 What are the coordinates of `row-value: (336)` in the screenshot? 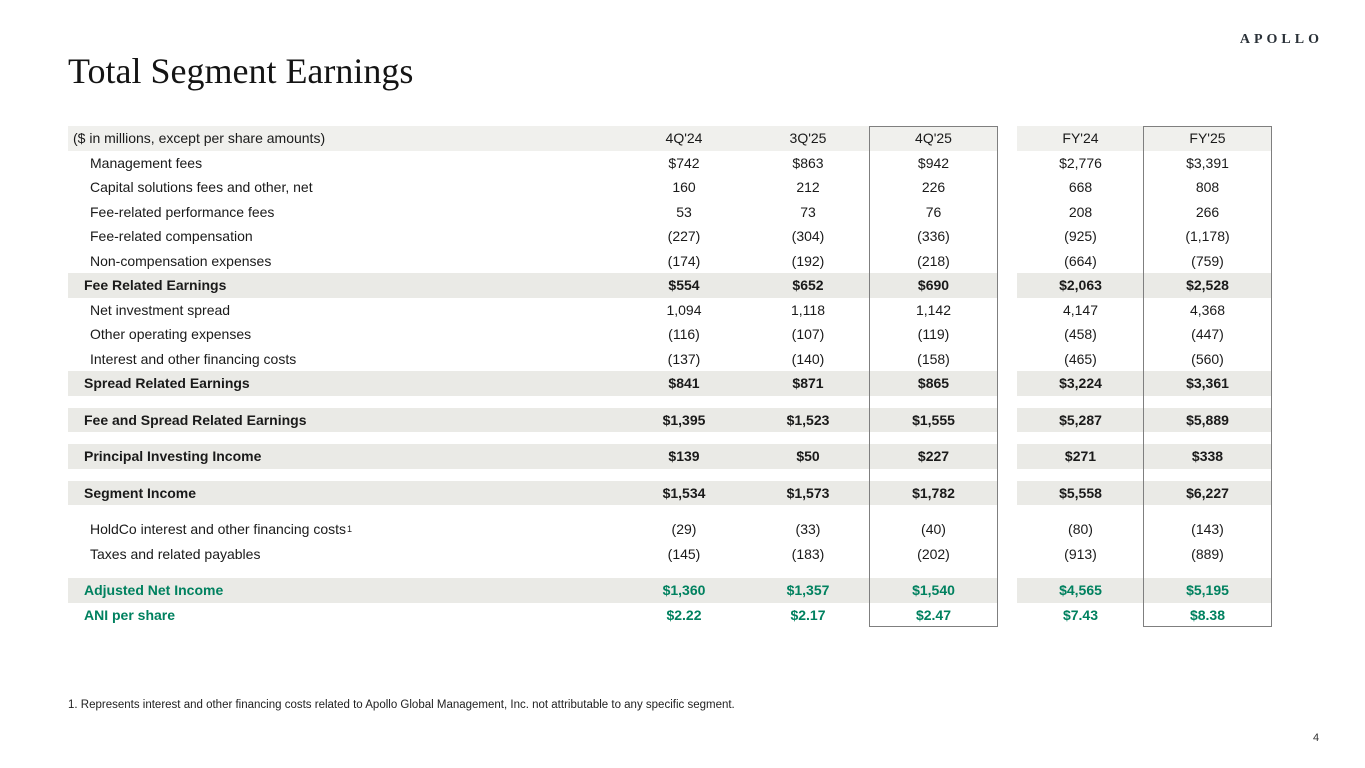 It's located at (933, 236).